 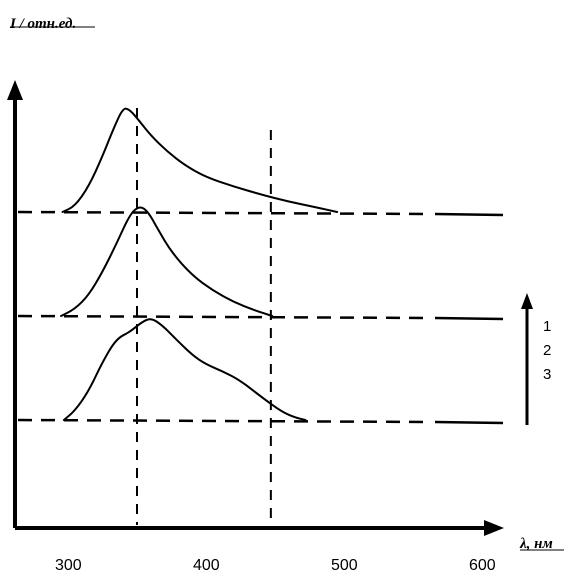 What do you see at coordinates (547, 350) in the screenshot?
I see `legend-entry-2: 2` at bounding box center [547, 350].